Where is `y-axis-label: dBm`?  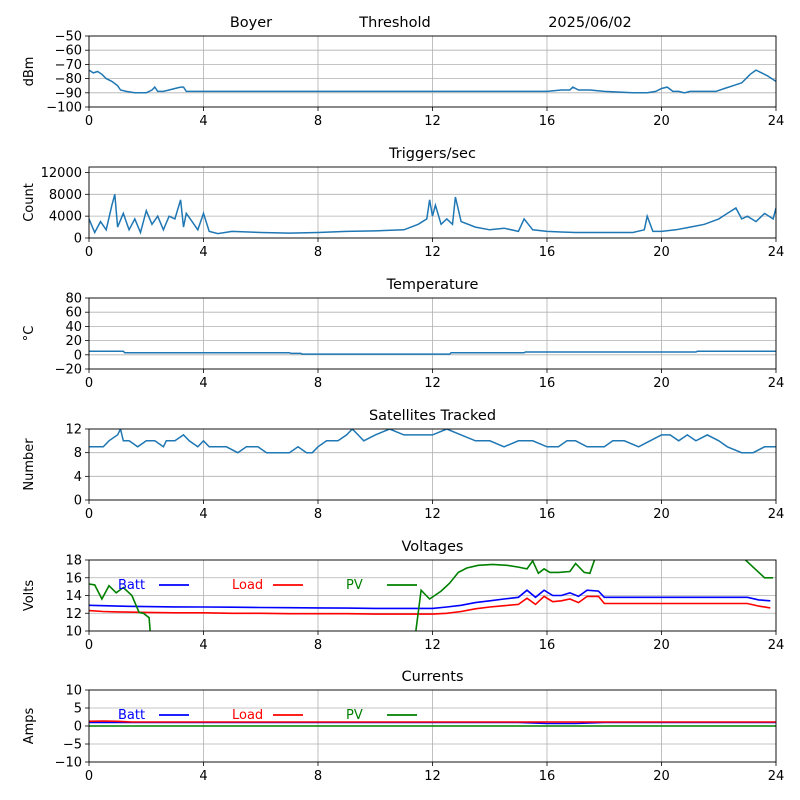 y-axis-label: dBm is located at coordinates (29, 72).